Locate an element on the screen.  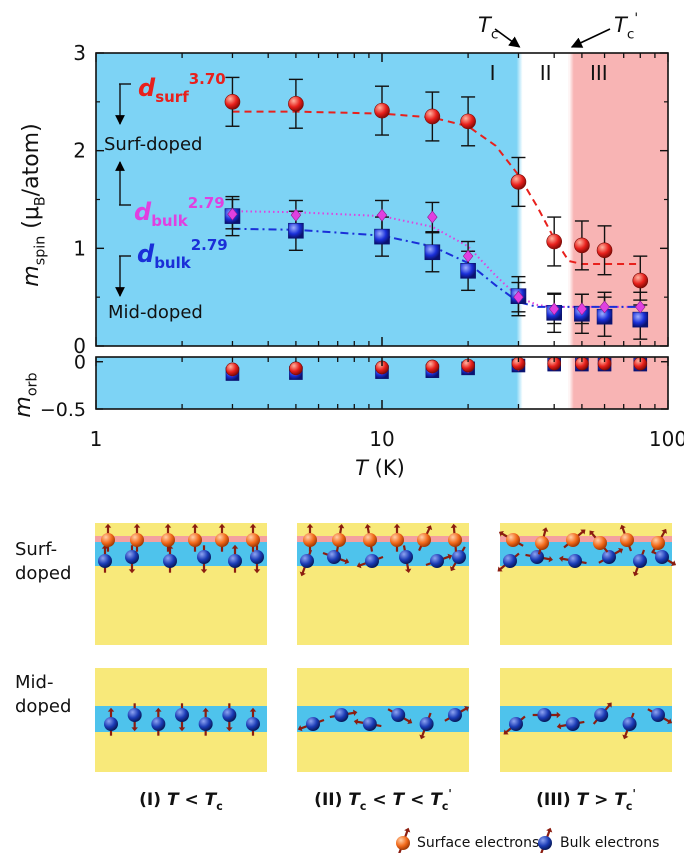
series-label-bulk-surf: dbulk2.79 is located at coordinates (179, 212).